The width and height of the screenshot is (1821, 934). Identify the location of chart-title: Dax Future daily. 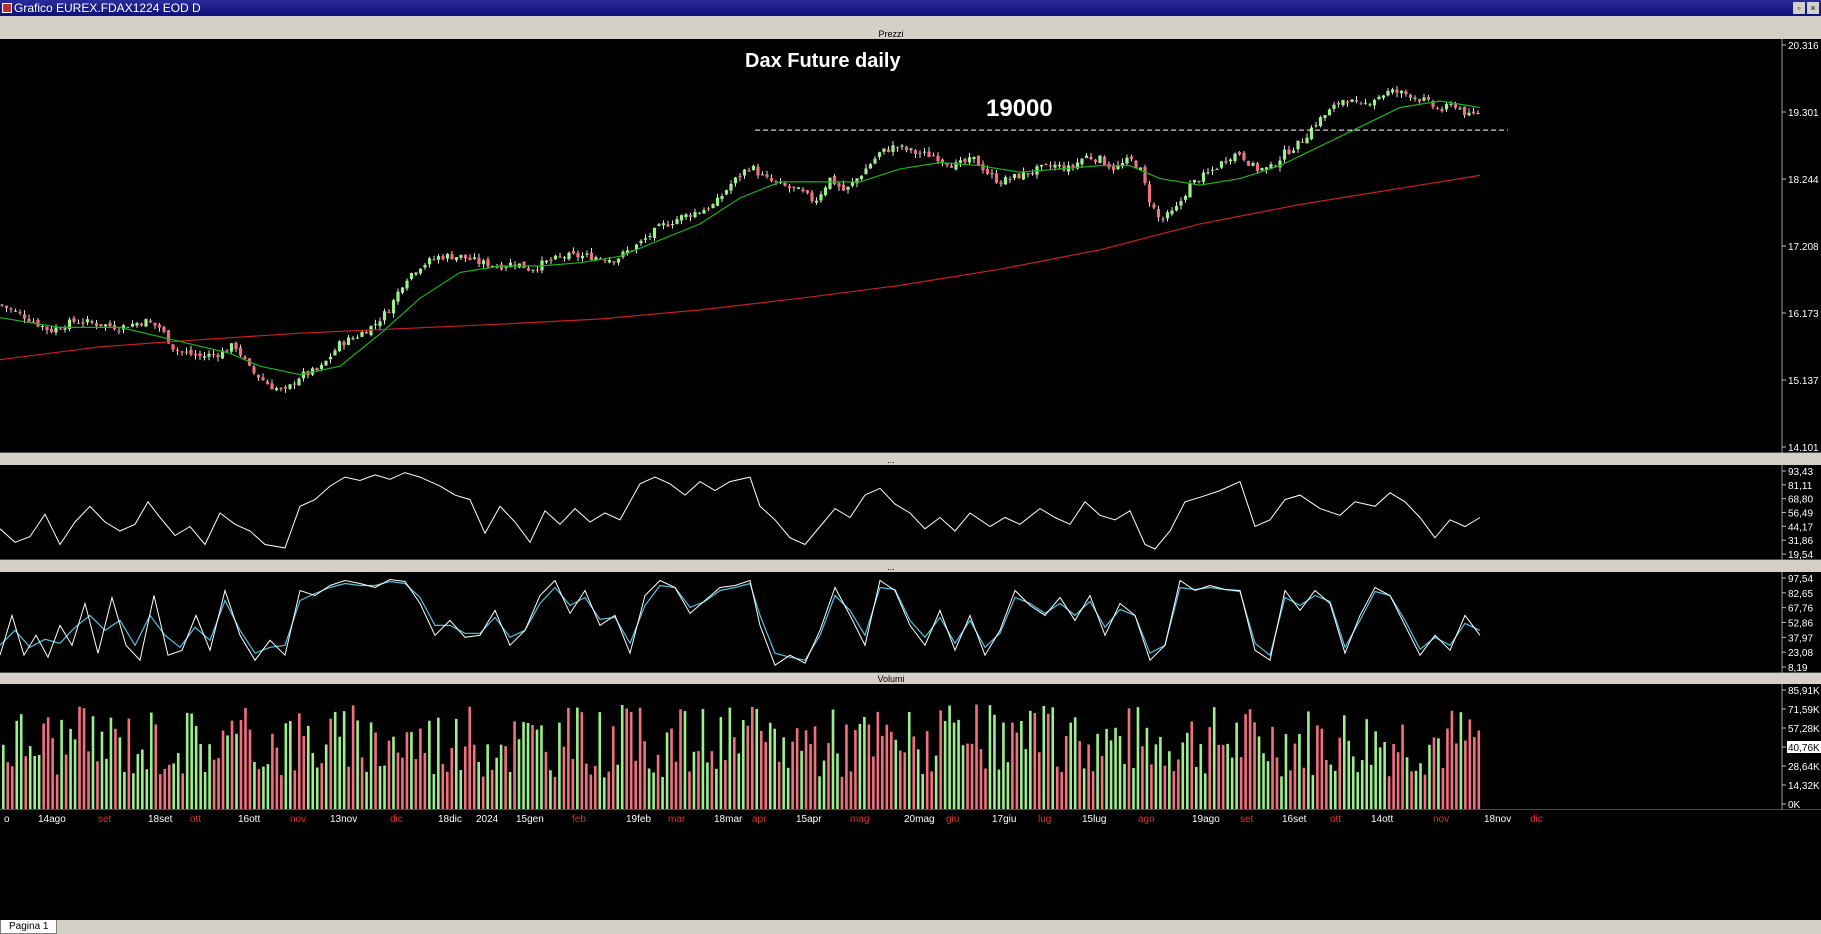
(823, 61).